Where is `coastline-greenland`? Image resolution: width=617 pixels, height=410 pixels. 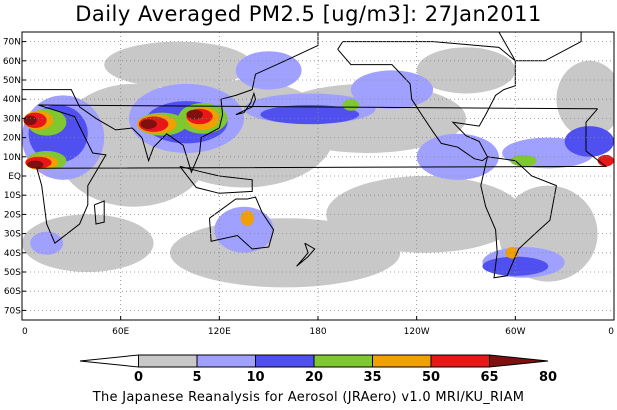
coastline-greenland is located at coordinates (540, 47).